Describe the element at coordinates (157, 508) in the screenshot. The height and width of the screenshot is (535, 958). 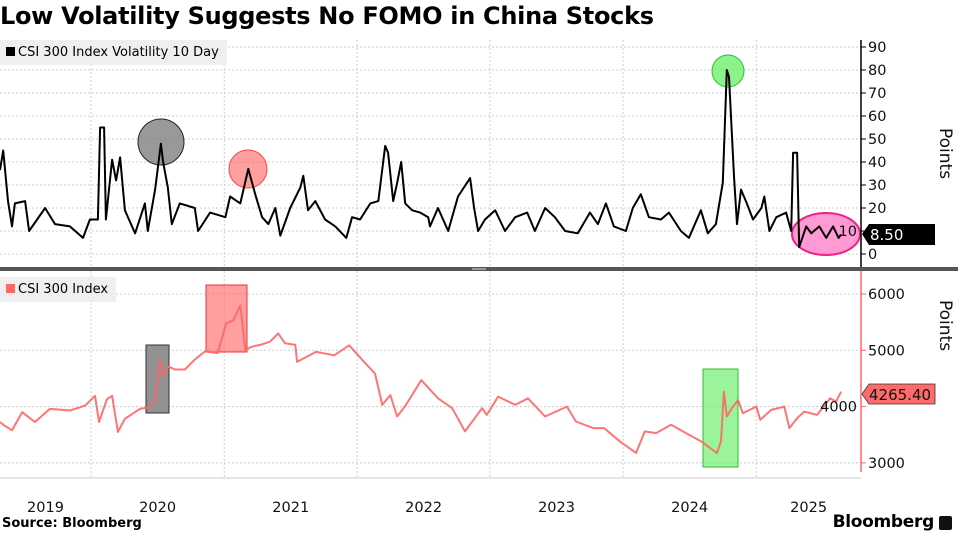
I see `x-tick-label: 2020` at that location.